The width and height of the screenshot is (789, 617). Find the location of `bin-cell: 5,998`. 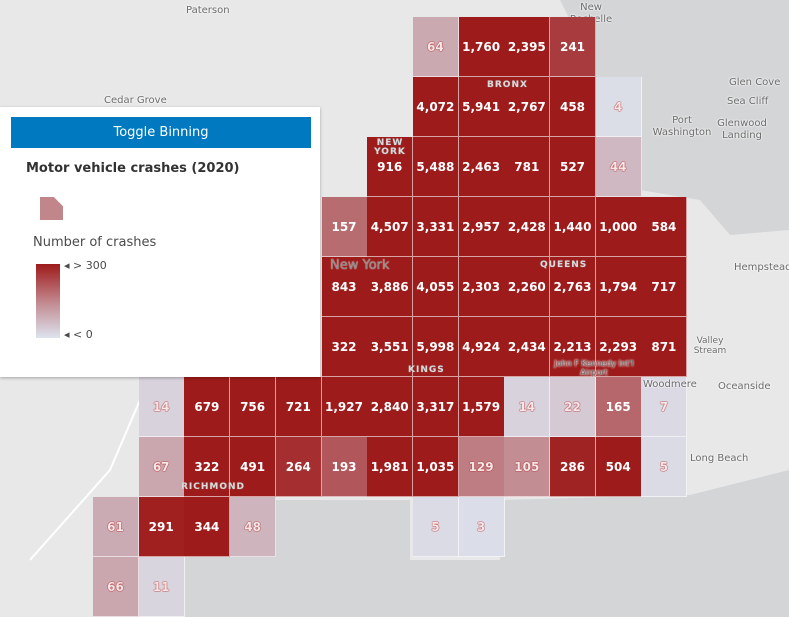

bin-cell: 5,998 is located at coordinates (435, 347).